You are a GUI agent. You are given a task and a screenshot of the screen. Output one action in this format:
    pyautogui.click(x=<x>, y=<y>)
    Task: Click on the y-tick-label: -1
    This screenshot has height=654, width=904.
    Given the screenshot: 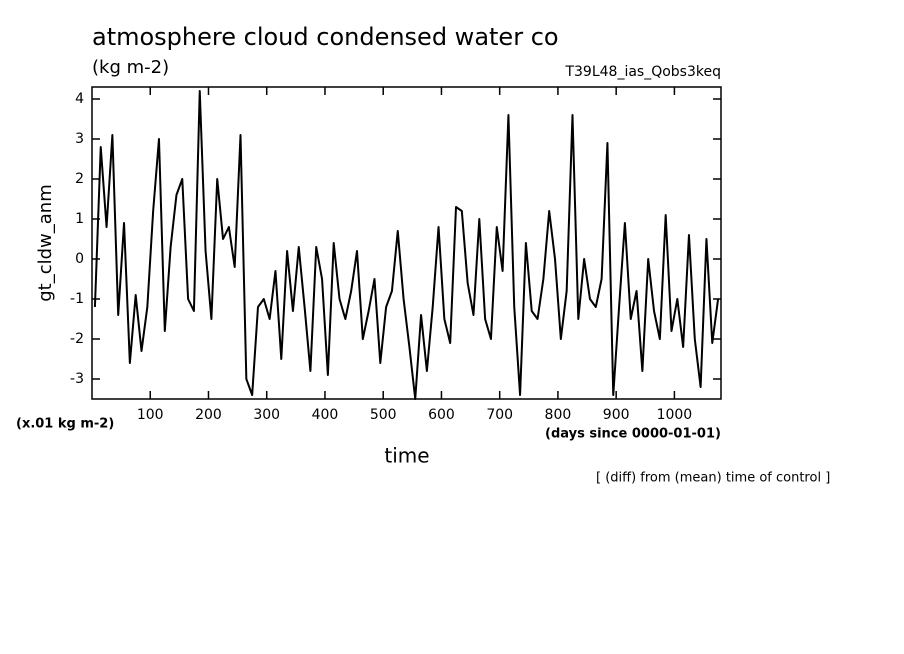 What is the action you would take?
    pyautogui.click(x=77, y=299)
    